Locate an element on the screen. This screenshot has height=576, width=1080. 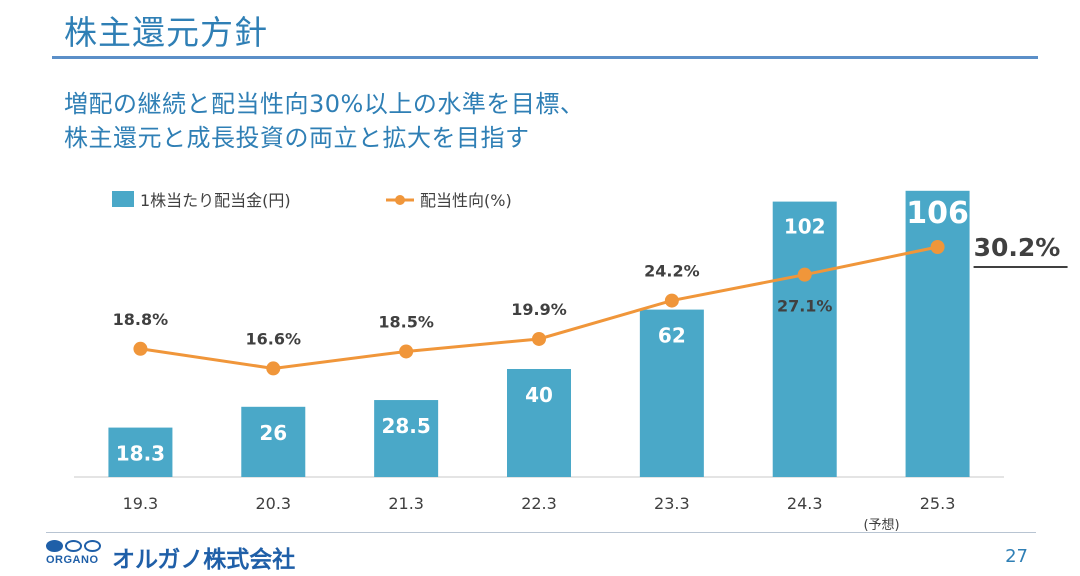
x-tick-label: 23.3 is located at coordinates (672, 503).